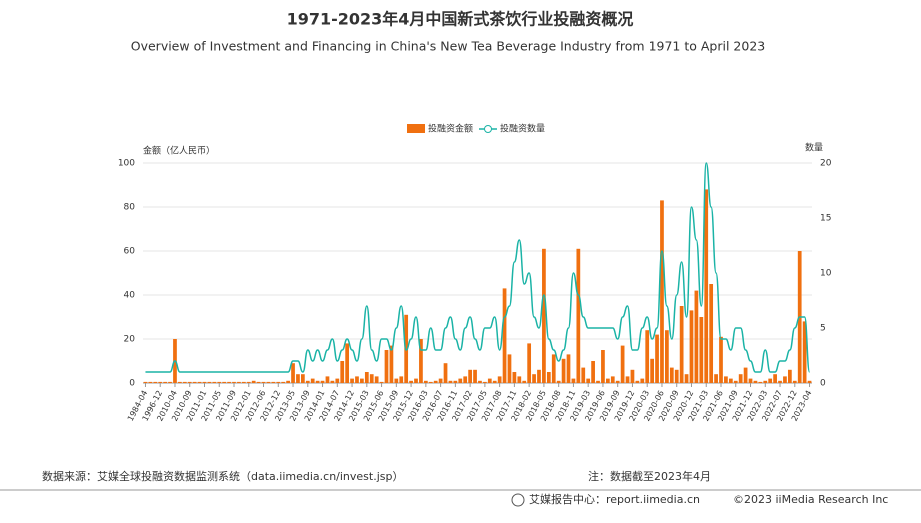  I want to click on y2-tick-label: 20, so click(826, 164).